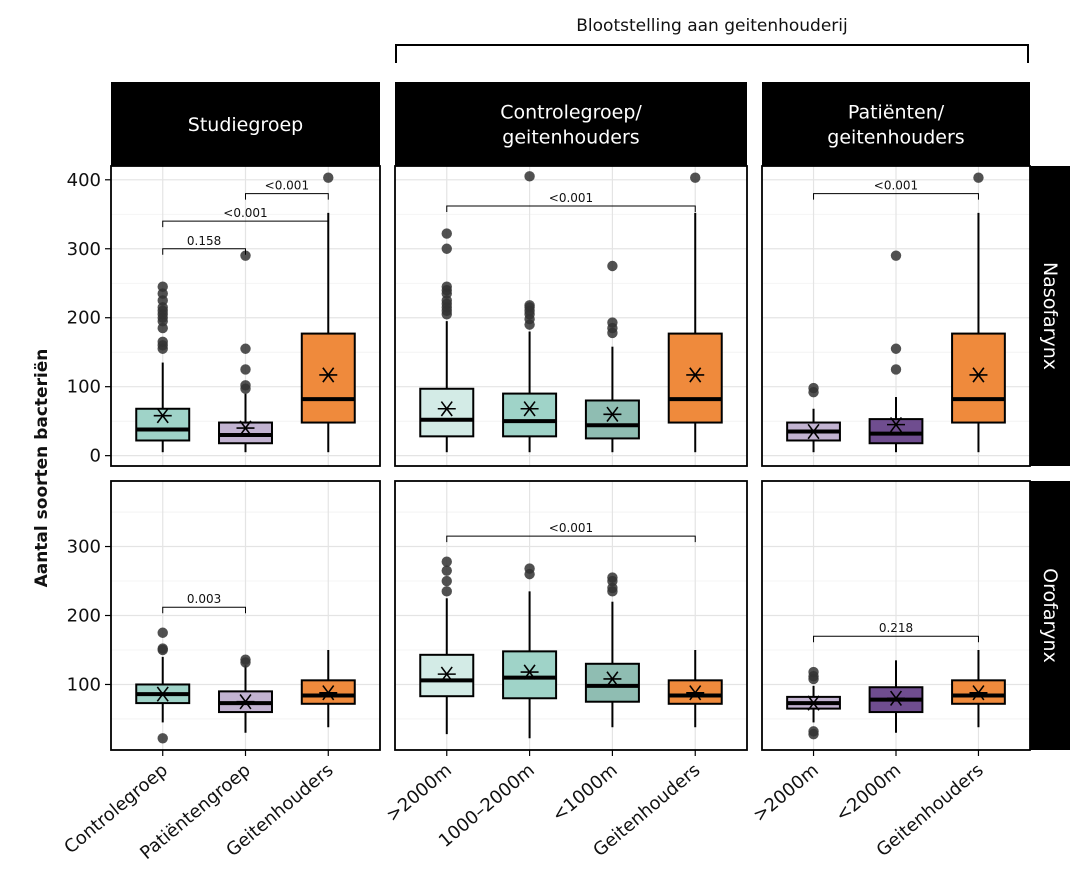 This screenshot has width=1070, height=886. I want to click on y-tick-label: 400, so click(84, 180).